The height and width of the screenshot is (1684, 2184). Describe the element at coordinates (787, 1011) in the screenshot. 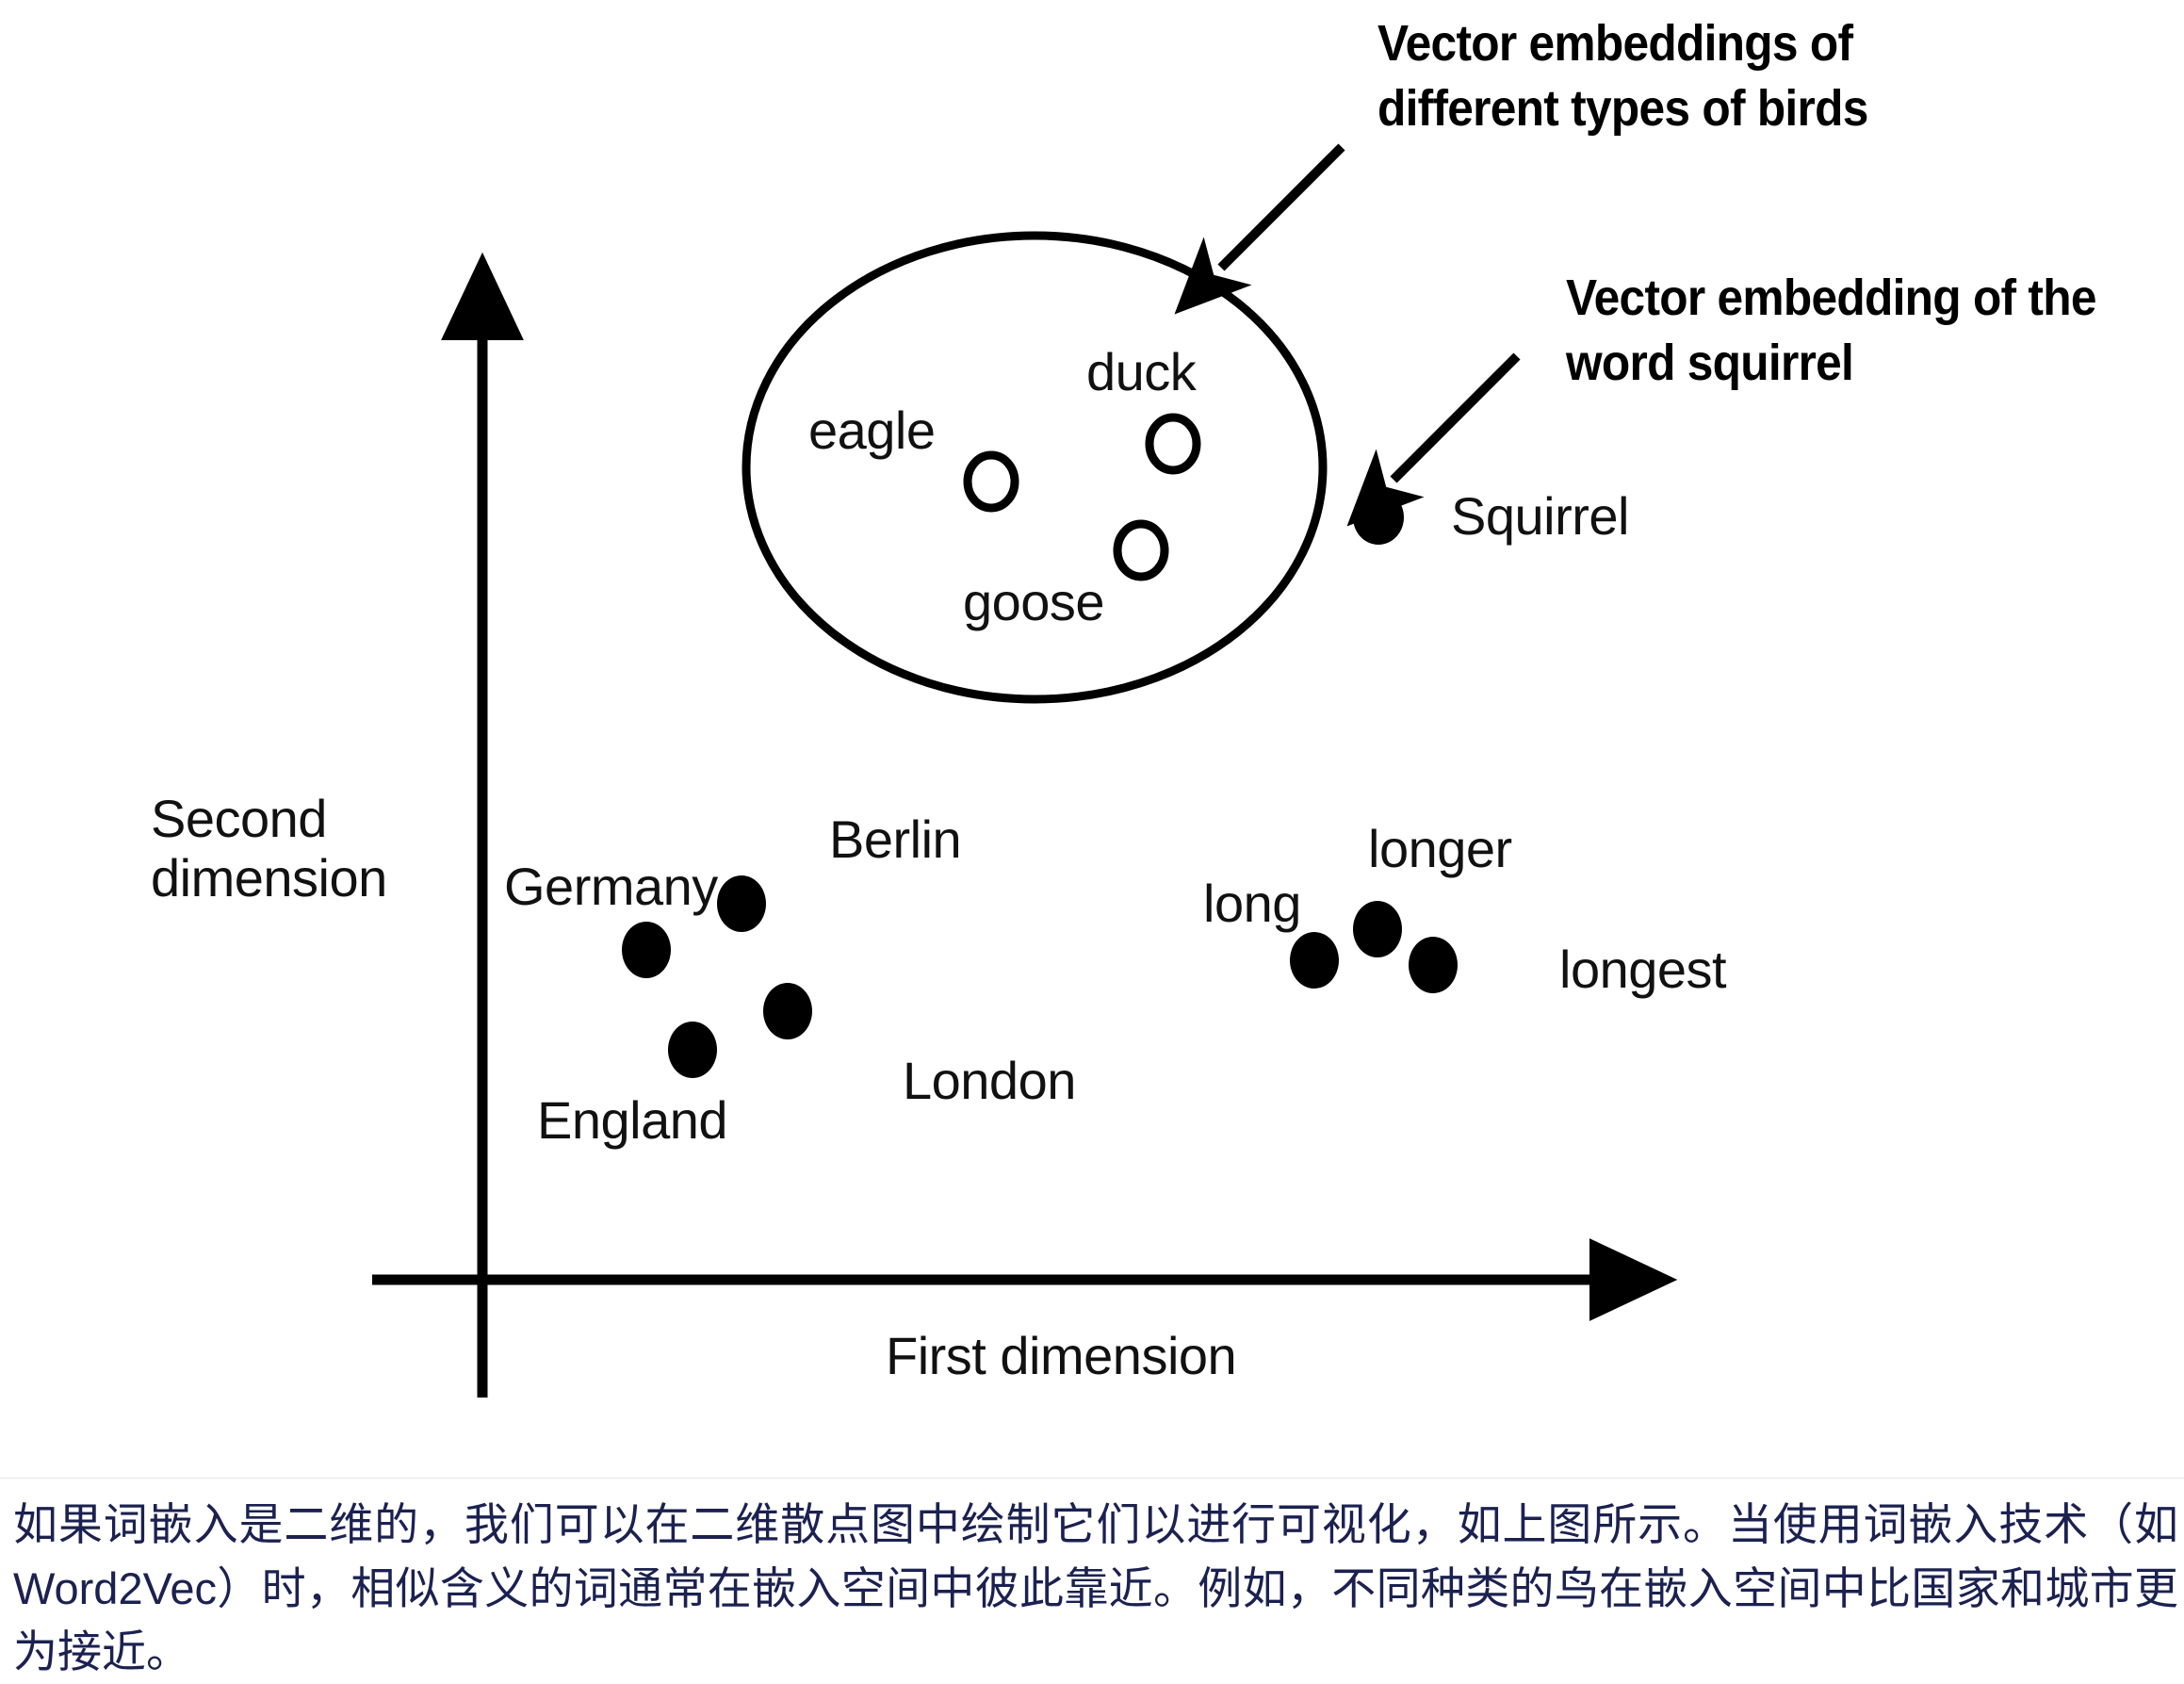

I see `point-london` at that location.